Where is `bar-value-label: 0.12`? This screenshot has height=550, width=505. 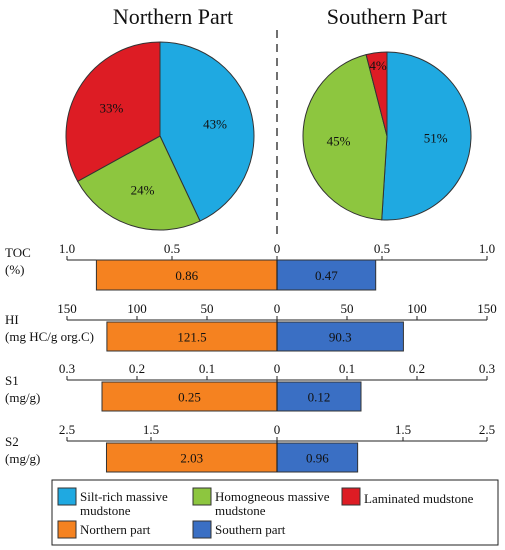 bar-value-label: 0.12 is located at coordinates (319, 397).